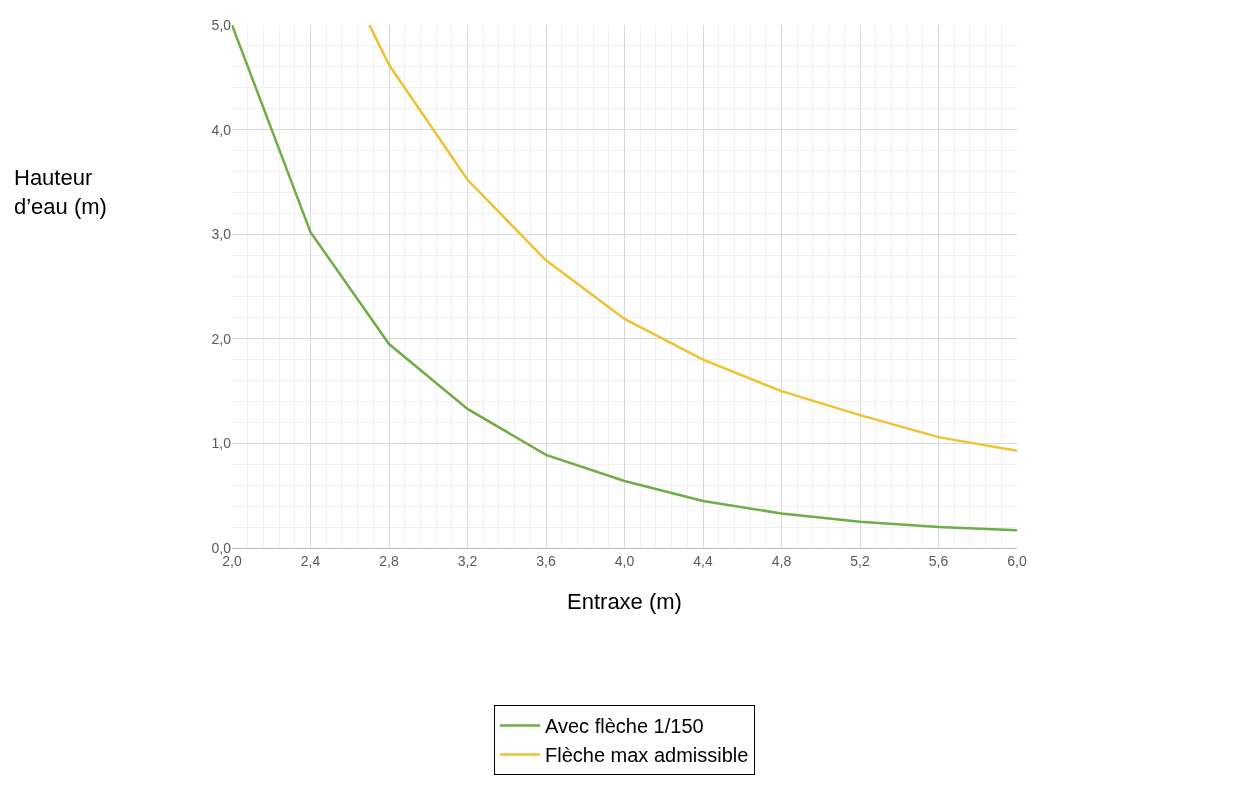 This screenshot has height=787, width=1236. Describe the element at coordinates (781, 560) in the screenshot. I see `x-tick-label: 4,8` at that location.